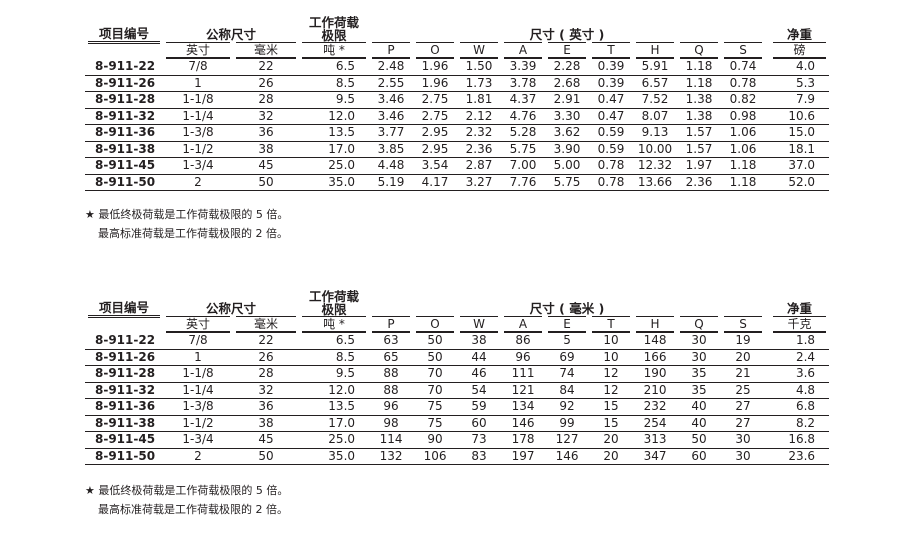 This screenshot has width=901, height=535. What do you see at coordinates (523, 456) in the screenshot?
I see `value-cell: 197` at bounding box center [523, 456].